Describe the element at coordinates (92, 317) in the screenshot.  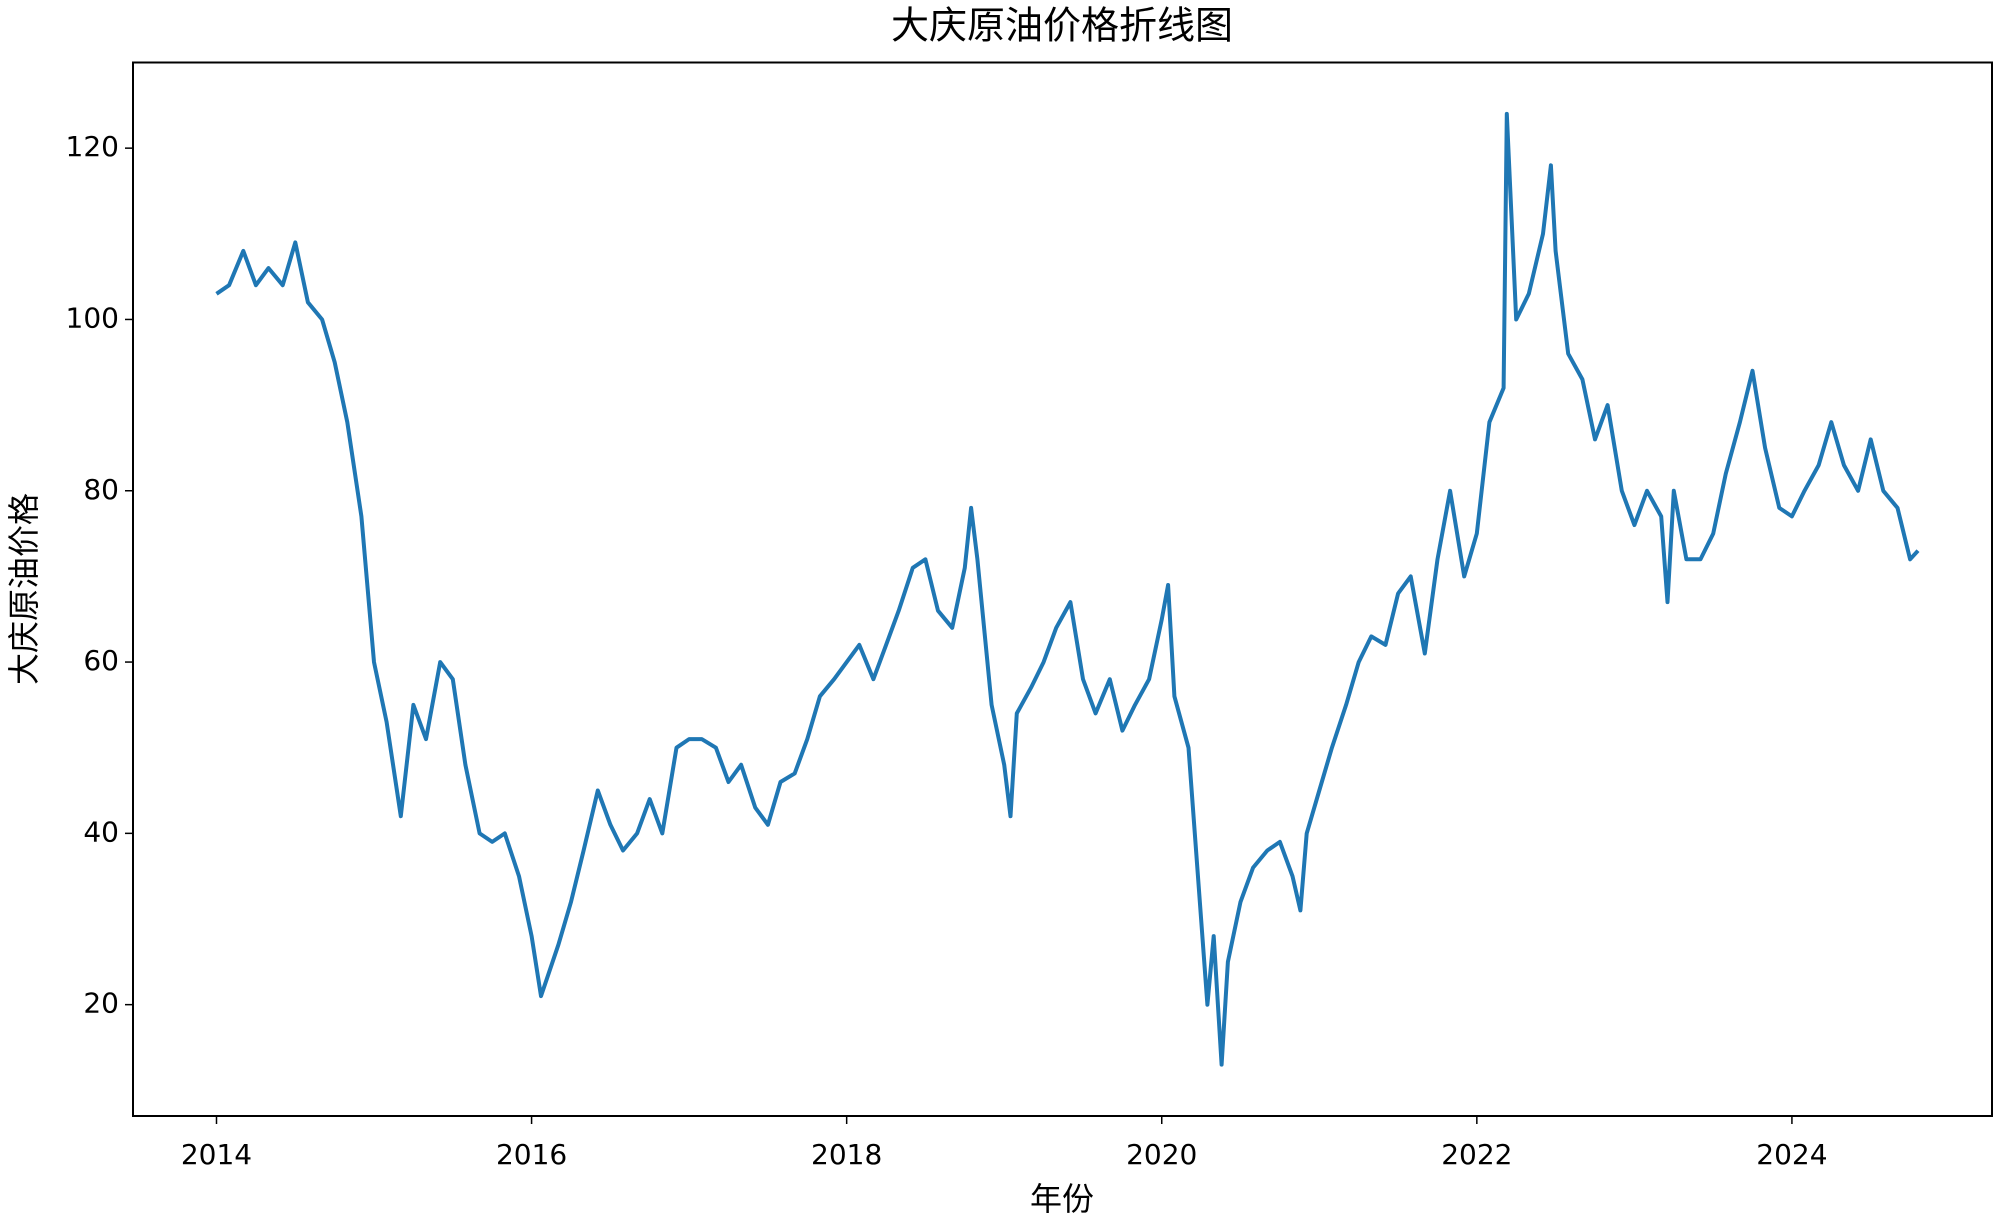
I see `y-tick-label: 100` at that location.